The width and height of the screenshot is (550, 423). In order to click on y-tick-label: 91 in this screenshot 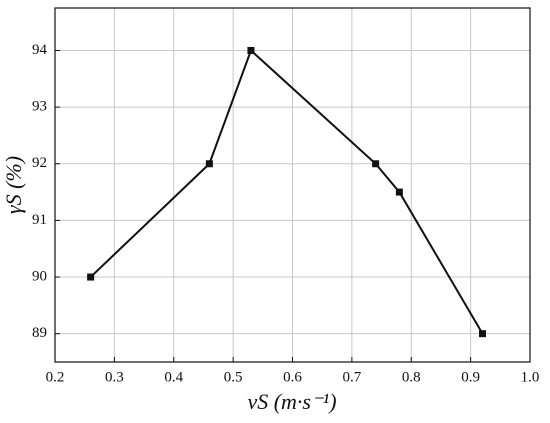, I will do `click(39, 220)`.